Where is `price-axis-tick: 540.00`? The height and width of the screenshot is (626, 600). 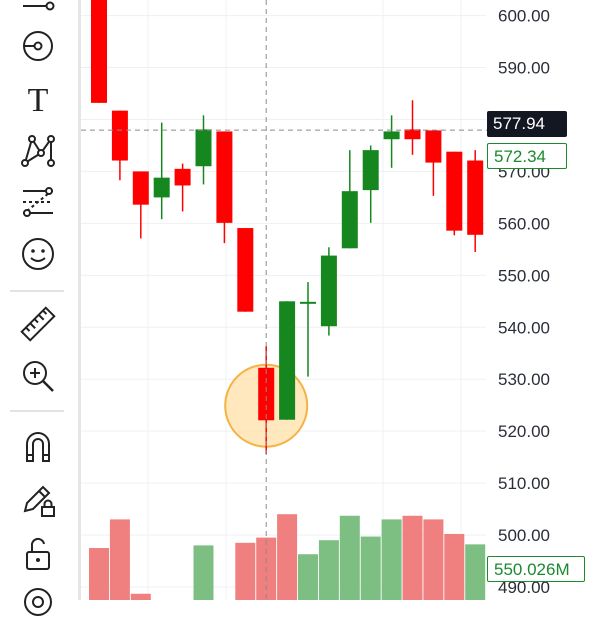 price-axis-tick: 540.00 is located at coordinates (524, 327).